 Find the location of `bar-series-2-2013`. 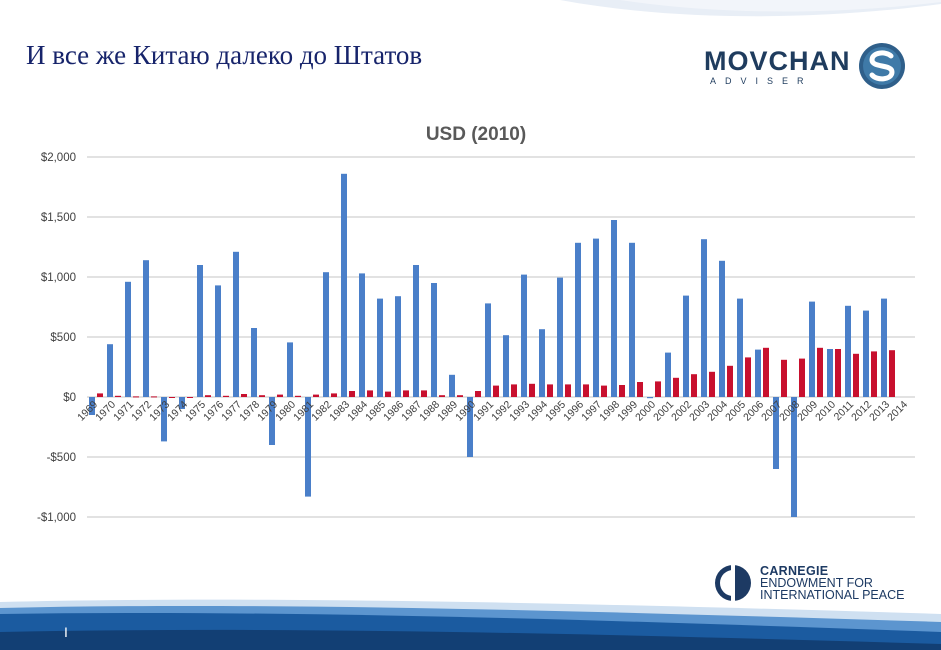

bar-series-2-2013 is located at coordinates (892, 373).